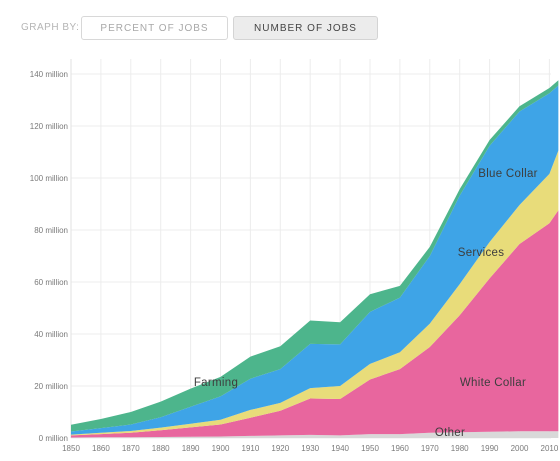 The height and width of the screenshot is (461, 560). What do you see at coordinates (154, 28) in the screenshot?
I see `percent-of-jobs-button: PERCENT OF JOBS` at bounding box center [154, 28].